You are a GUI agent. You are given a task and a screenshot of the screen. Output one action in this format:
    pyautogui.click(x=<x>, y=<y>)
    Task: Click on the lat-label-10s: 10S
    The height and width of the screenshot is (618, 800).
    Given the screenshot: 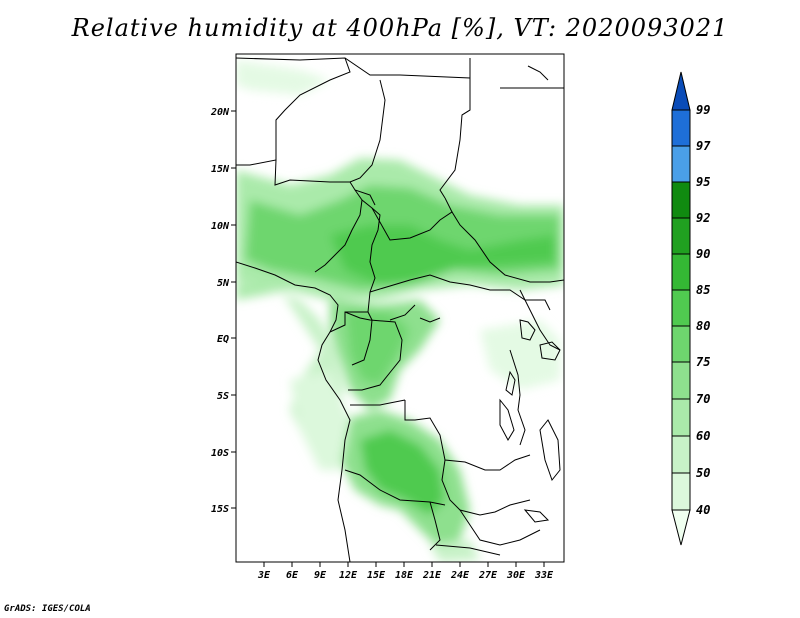 What is the action you would take?
    pyautogui.click(x=220, y=453)
    